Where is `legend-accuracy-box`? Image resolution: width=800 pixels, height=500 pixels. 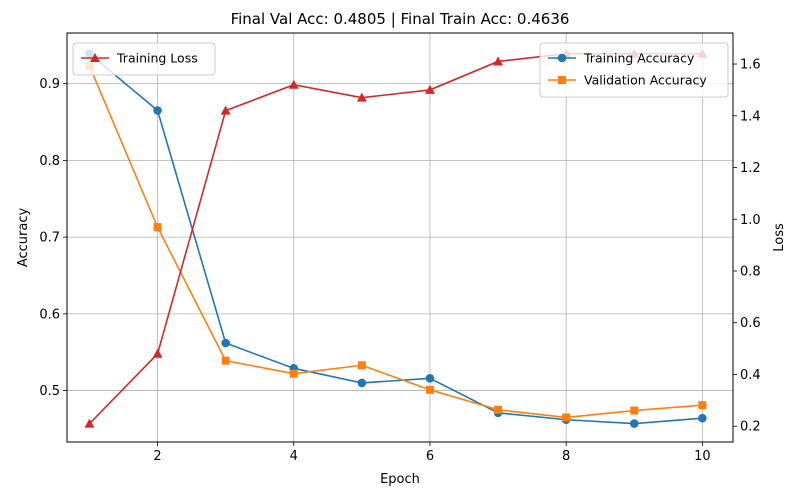
legend-accuracy-box is located at coordinates (634, 70).